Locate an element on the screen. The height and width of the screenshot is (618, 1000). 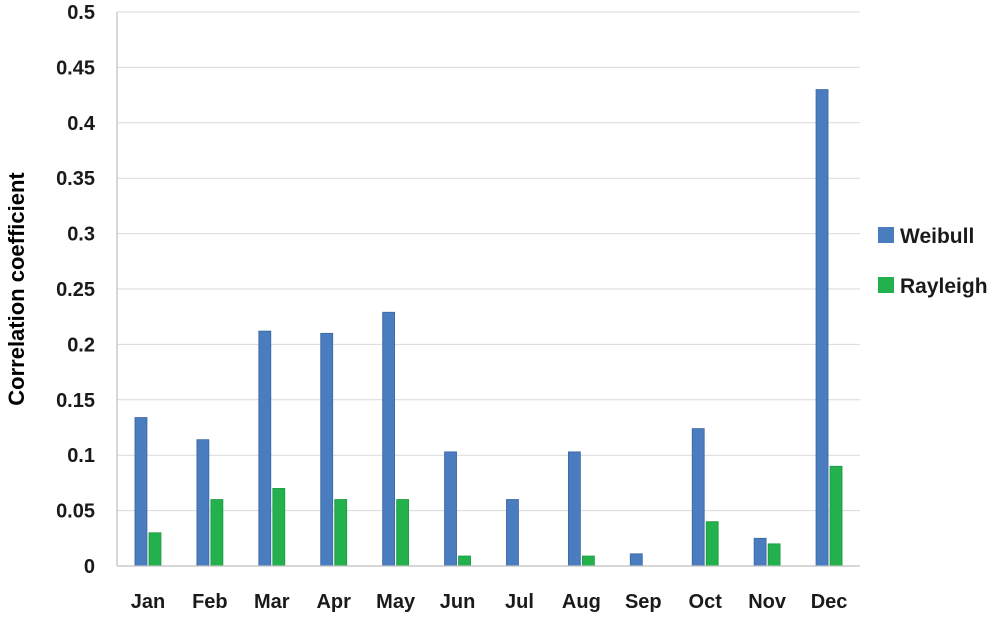
y-tick-label: 0.1 is located at coordinates (81, 456).